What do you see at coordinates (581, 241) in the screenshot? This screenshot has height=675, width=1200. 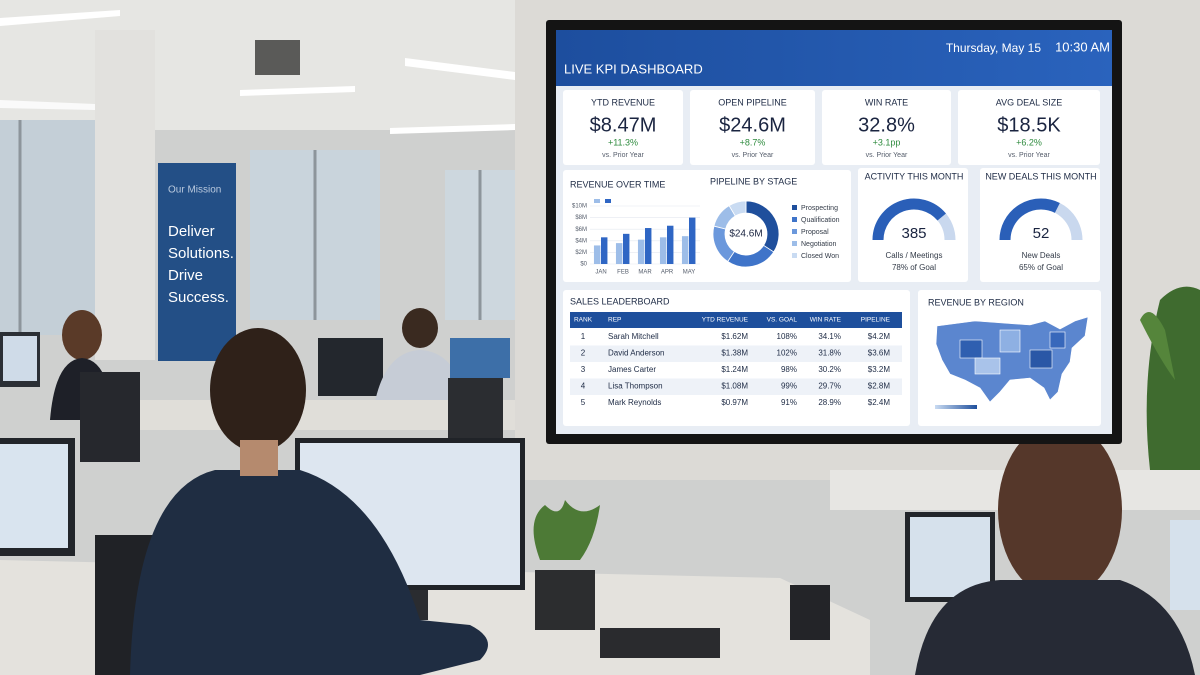 I see `y-tick-label: $4M` at bounding box center [581, 241].